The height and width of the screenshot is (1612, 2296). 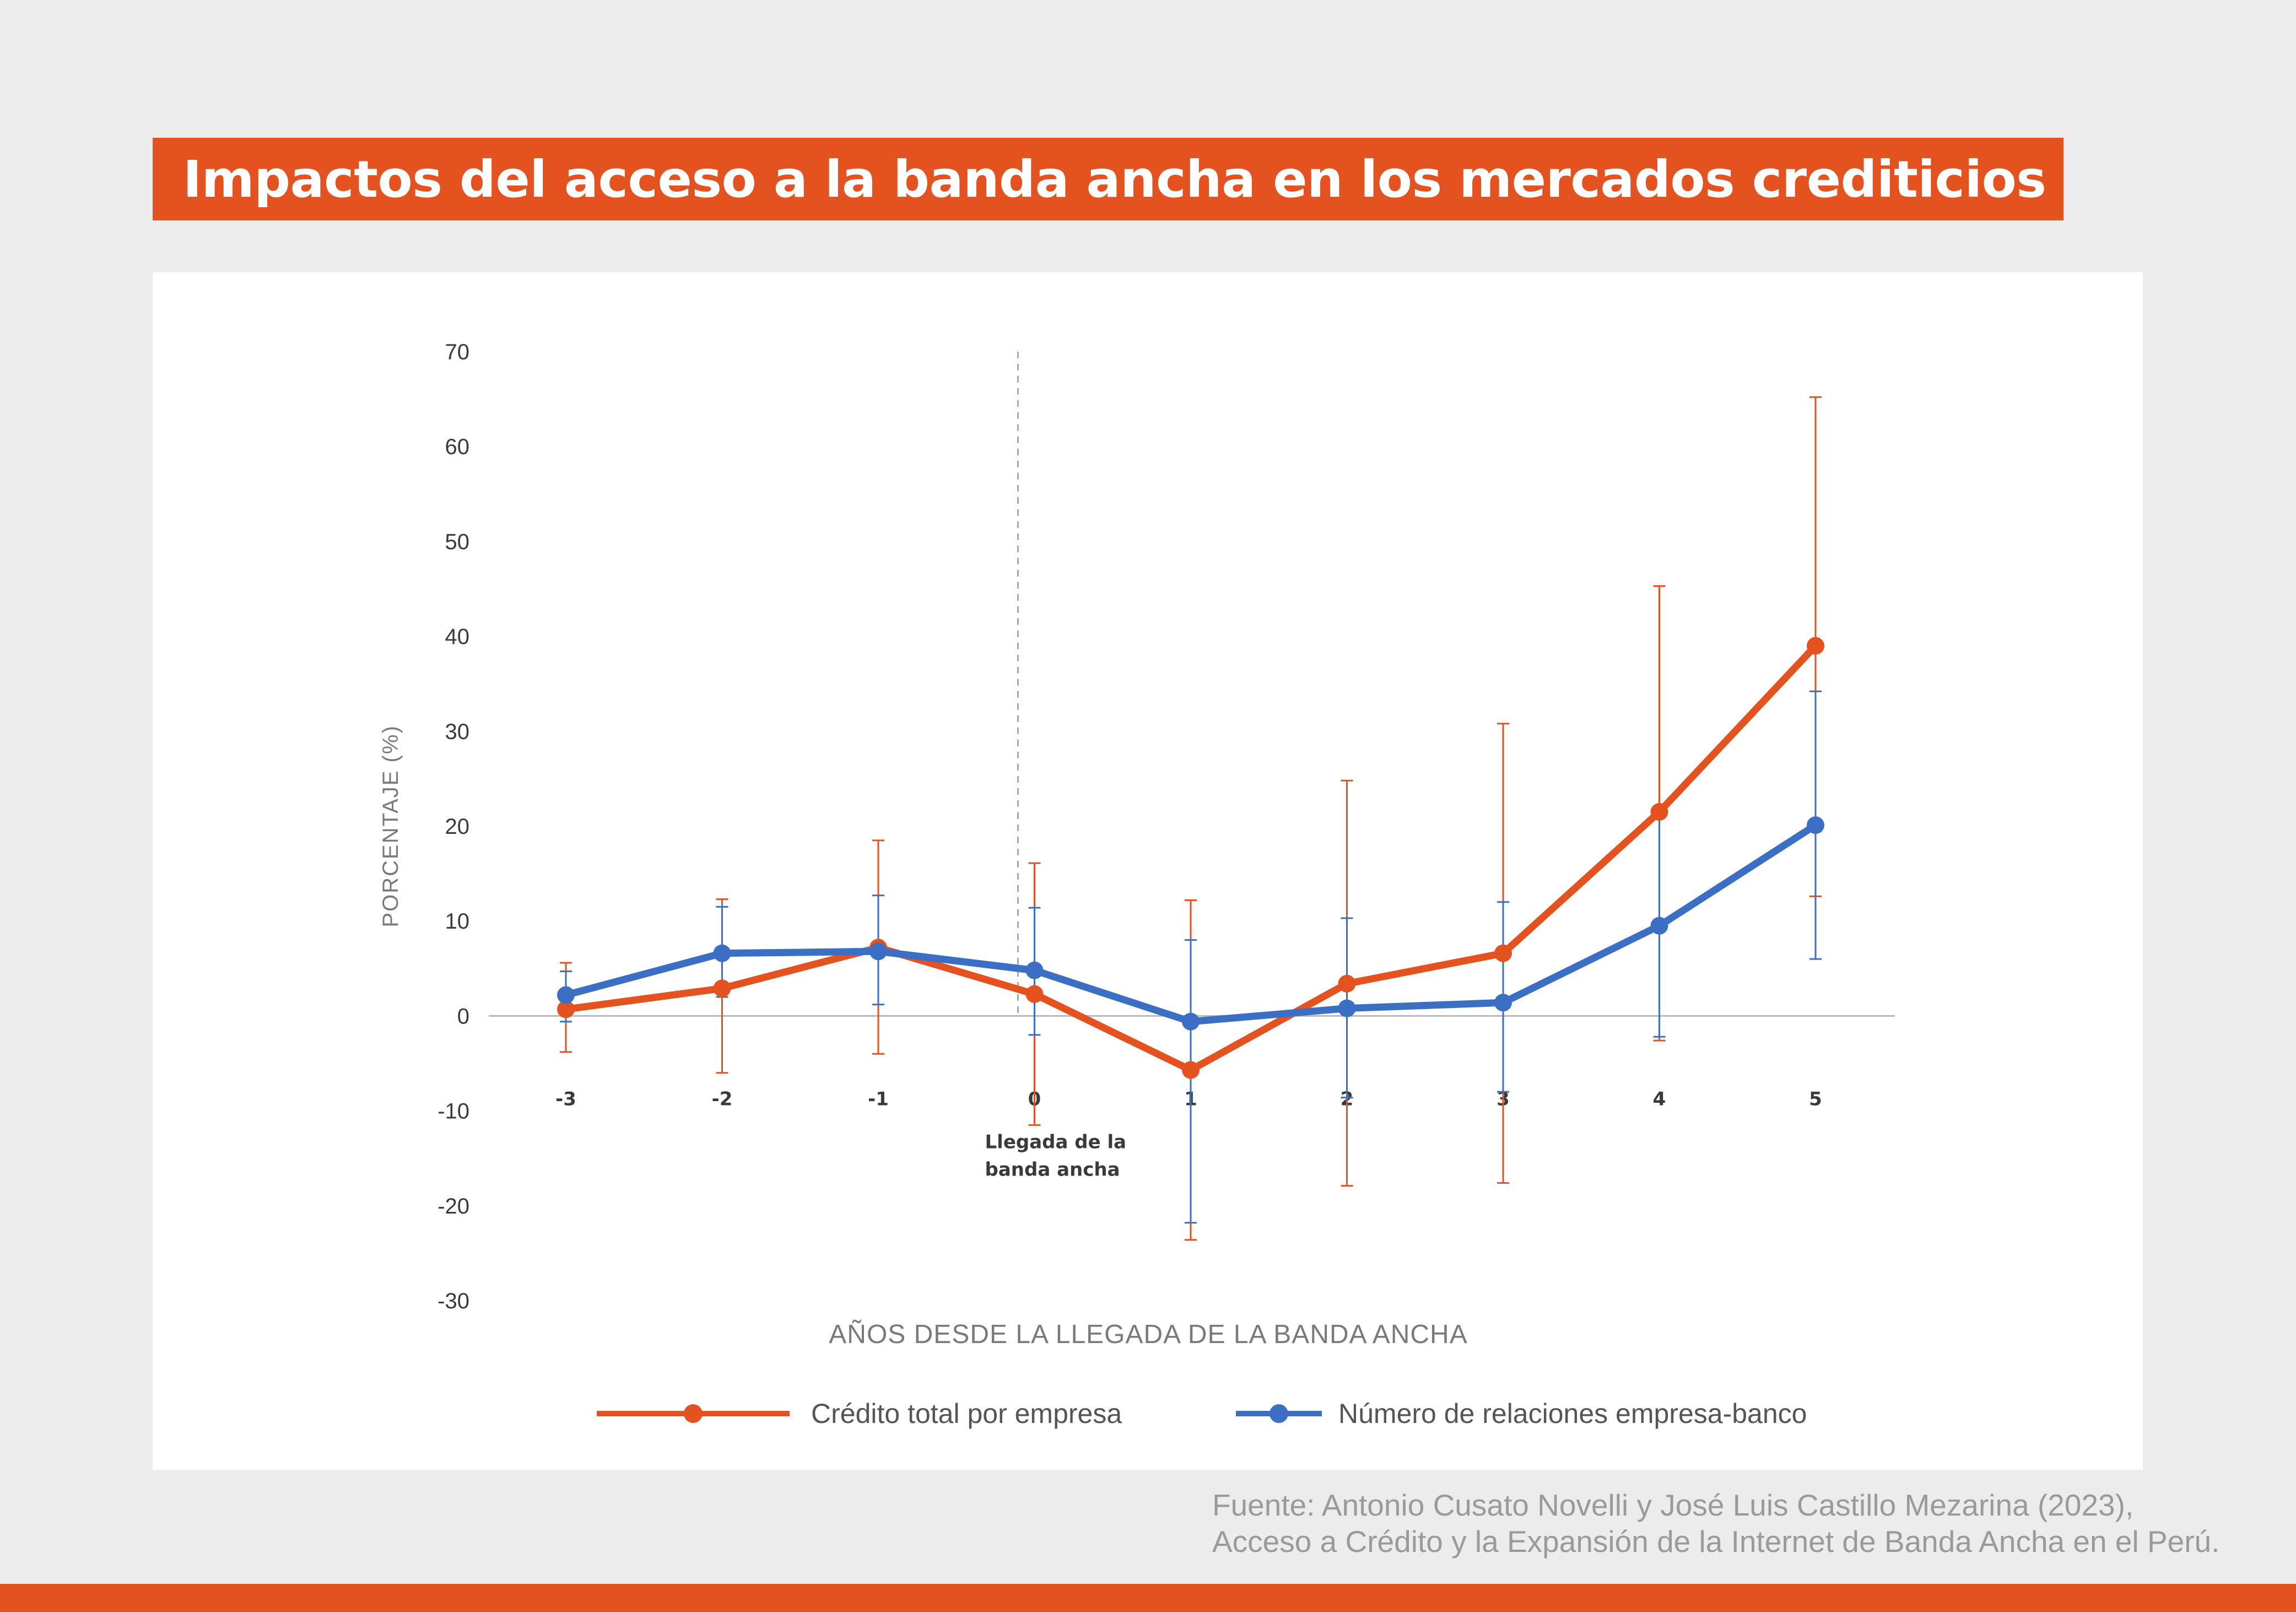 I want to click on x-tick-label: 5, so click(x=1816, y=1099).